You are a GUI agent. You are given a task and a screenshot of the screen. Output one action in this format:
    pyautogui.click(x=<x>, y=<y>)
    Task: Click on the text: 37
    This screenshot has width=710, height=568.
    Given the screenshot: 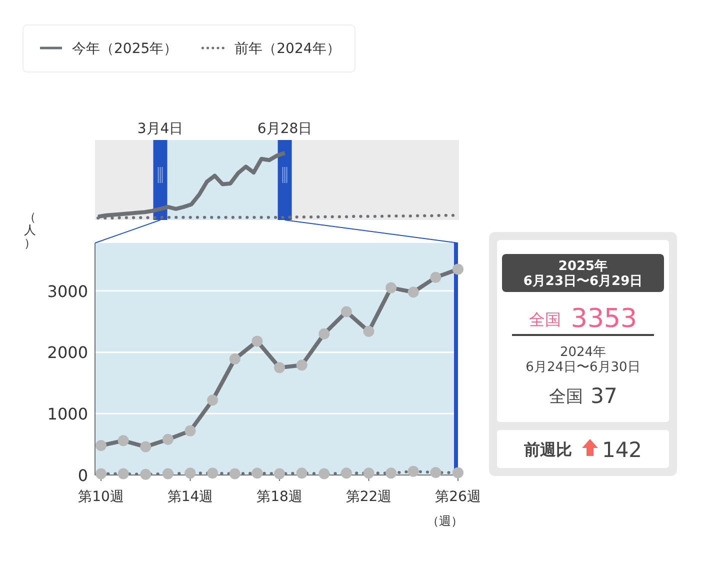 What is the action you would take?
    pyautogui.click(x=604, y=396)
    